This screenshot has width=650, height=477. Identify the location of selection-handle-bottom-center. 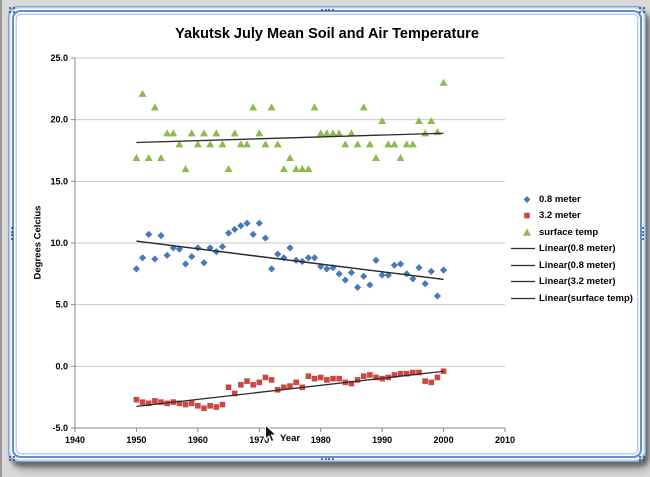
(327, 458).